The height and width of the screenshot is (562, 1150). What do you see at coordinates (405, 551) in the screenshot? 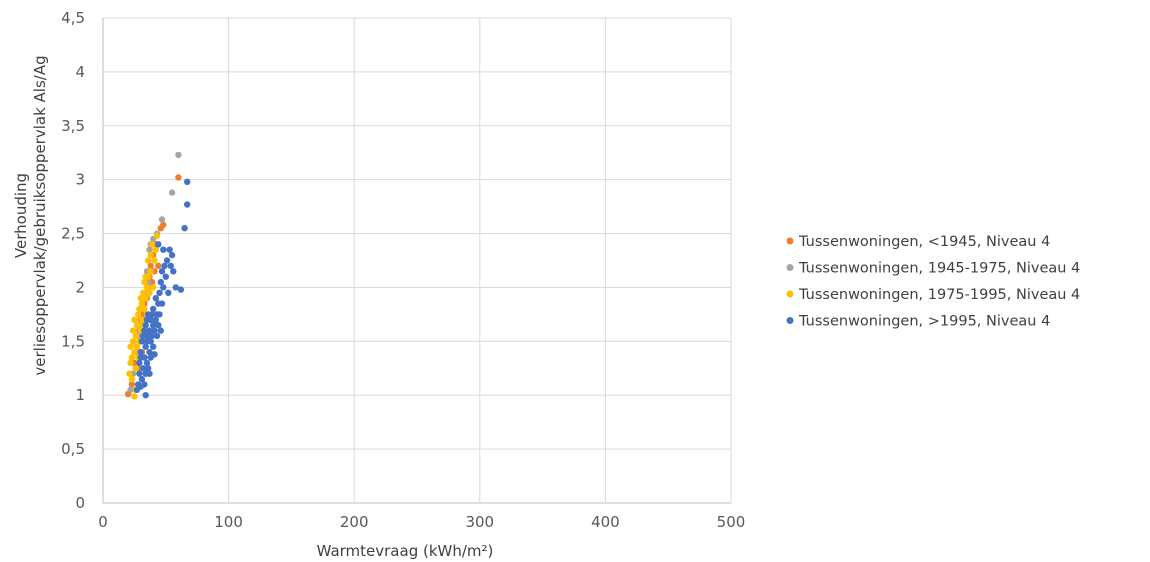
I see `x-axis-title: Warmtevraag (kWh/m²)` at bounding box center [405, 551].